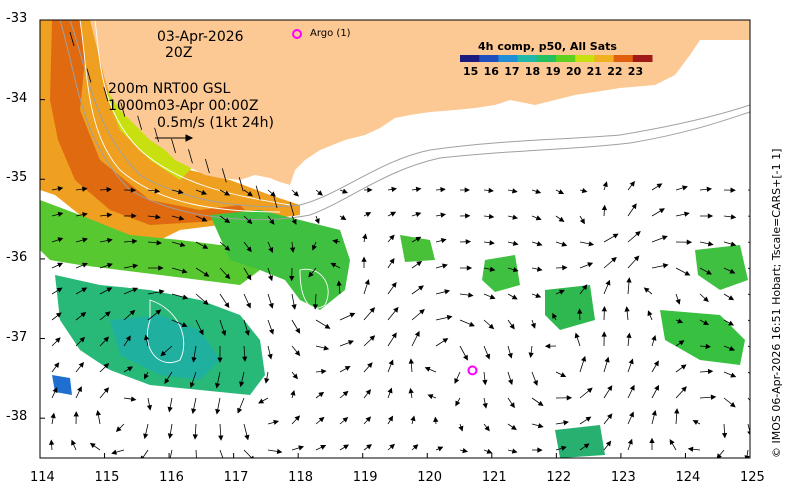 The width and height of the screenshot is (791, 492). I want to click on colorbar, so click(556, 58).